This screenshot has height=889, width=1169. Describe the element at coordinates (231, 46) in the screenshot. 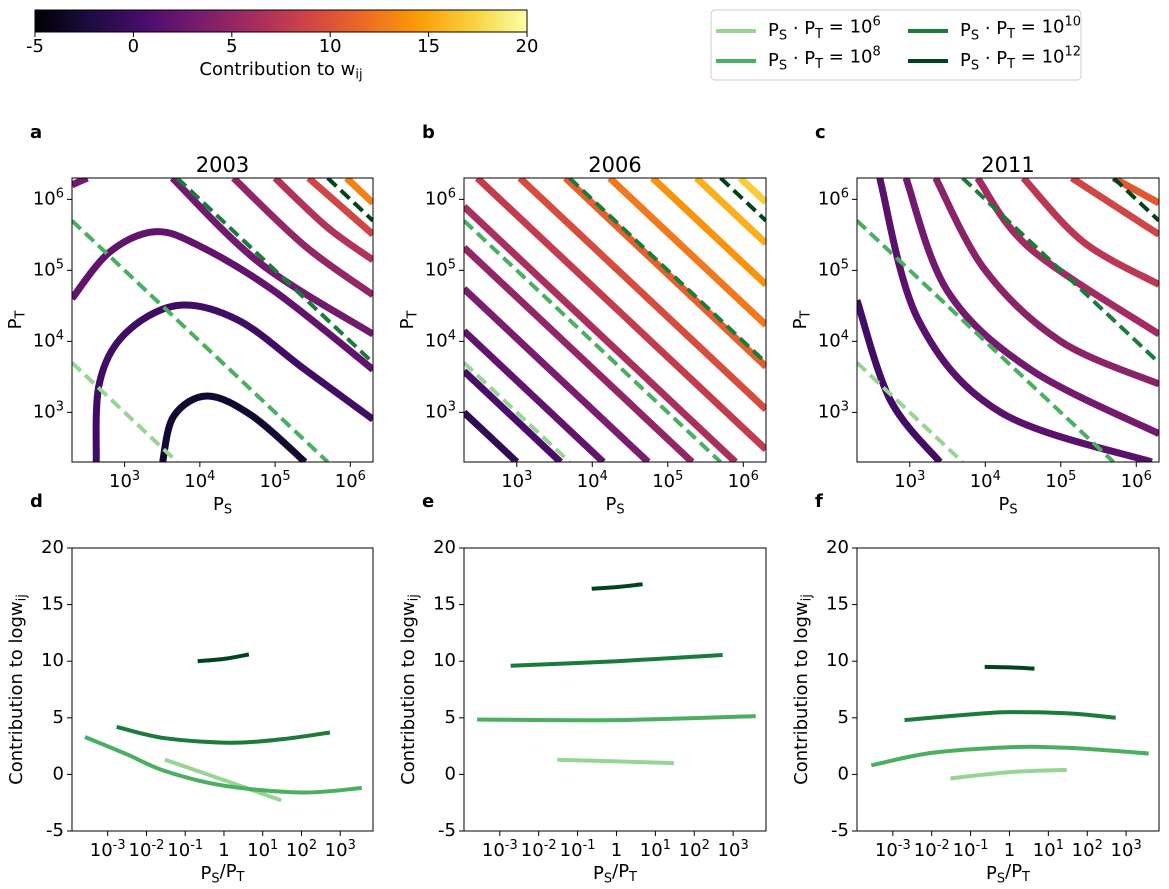

I see `colorbar-tick-label: 5` at that location.